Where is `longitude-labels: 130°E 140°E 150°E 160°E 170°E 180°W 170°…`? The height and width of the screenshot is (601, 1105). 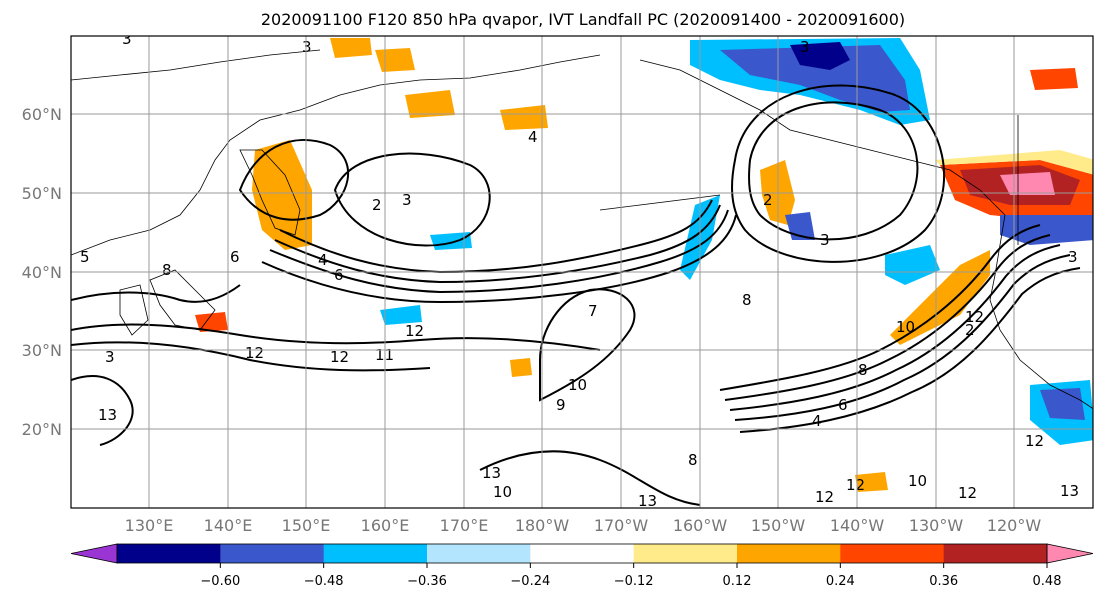 longitude-labels: 130°E 140°E 150°E 160°E 170°E 180°W 170°… is located at coordinates (583, 525).